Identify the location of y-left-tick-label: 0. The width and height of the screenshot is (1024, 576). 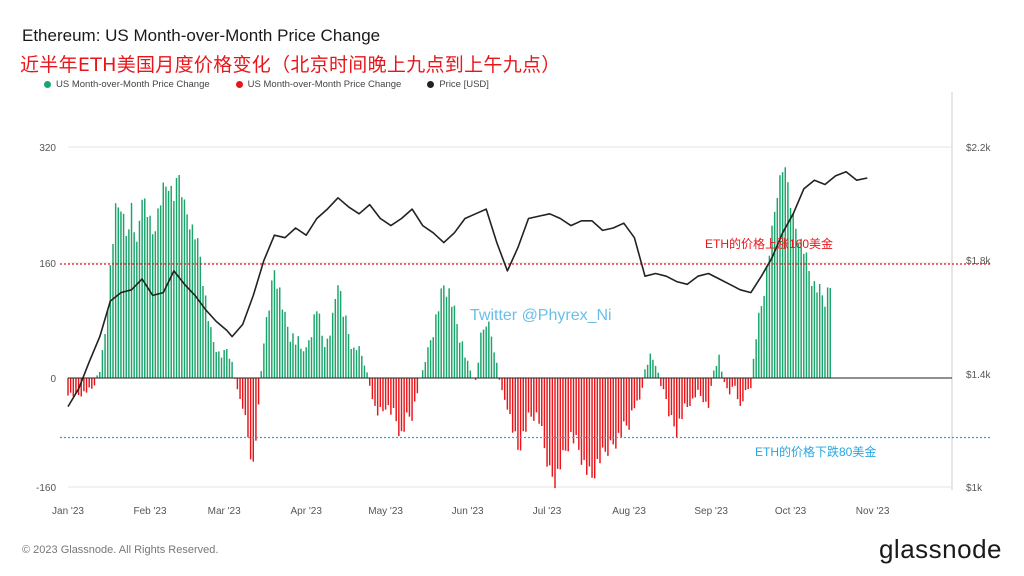
(53, 379).